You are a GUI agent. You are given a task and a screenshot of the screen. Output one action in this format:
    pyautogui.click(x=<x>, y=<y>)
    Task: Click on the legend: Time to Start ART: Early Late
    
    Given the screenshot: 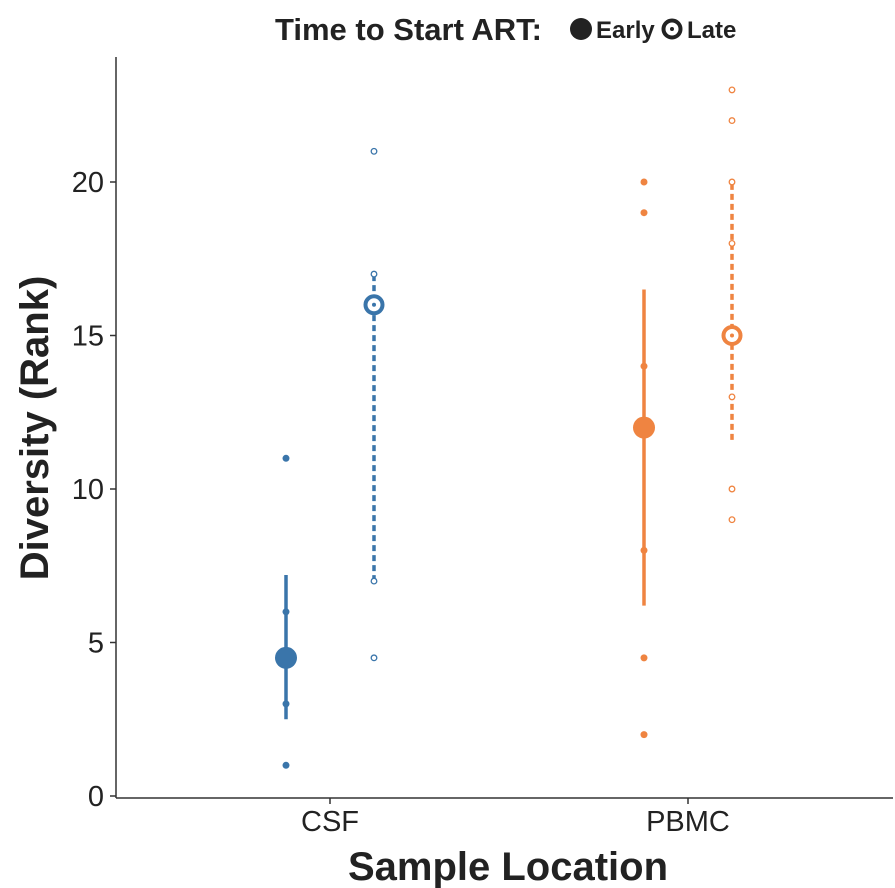 What is the action you would take?
    pyautogui.click(x=505, y=29)
    